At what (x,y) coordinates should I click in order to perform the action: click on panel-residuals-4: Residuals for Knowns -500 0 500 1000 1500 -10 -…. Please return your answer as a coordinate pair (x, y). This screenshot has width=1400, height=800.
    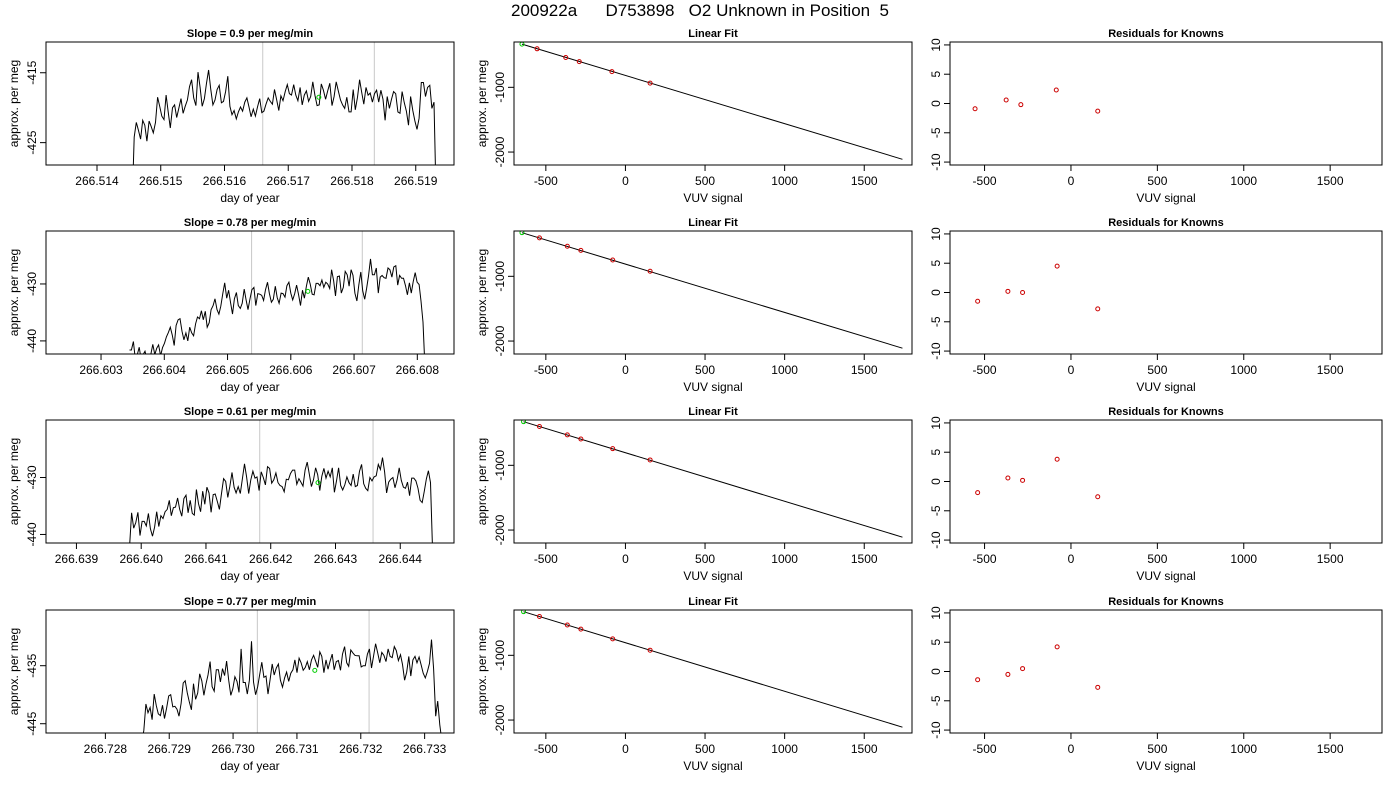
    Looking at the image, I should click on (1156, 684).